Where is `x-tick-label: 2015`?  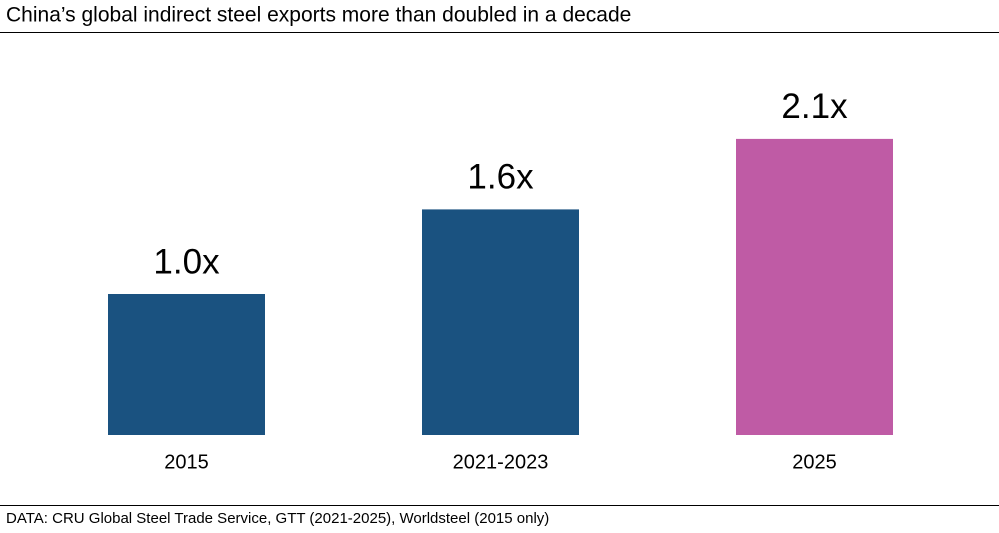 x-tick-label: 2015 is located at coordinates (186, 462).